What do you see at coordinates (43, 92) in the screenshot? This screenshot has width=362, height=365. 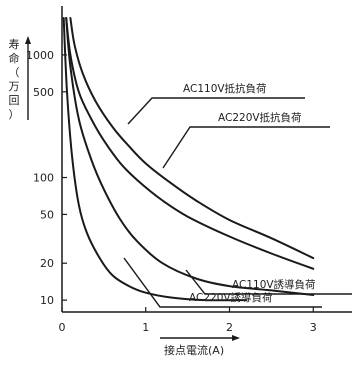 I see `y-tick-label: 500` at bounding box center [43, 92].